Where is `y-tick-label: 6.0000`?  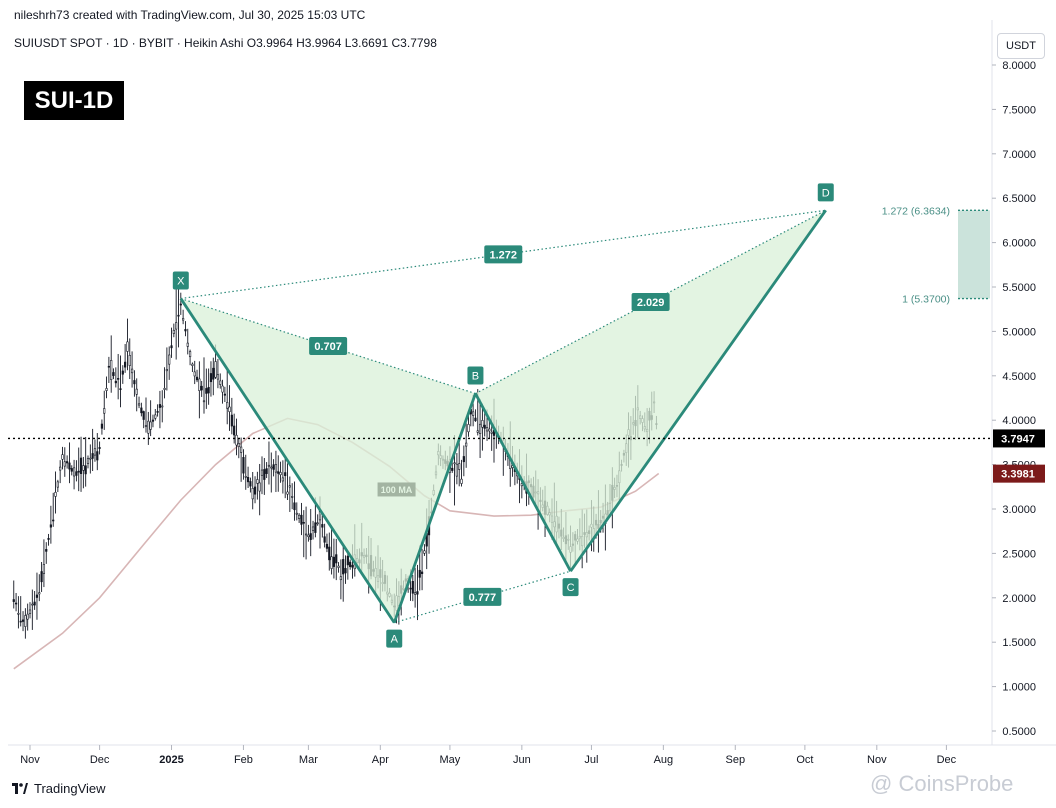
y-tick-label: 6.0000 is located at coordinates (1019, 244).